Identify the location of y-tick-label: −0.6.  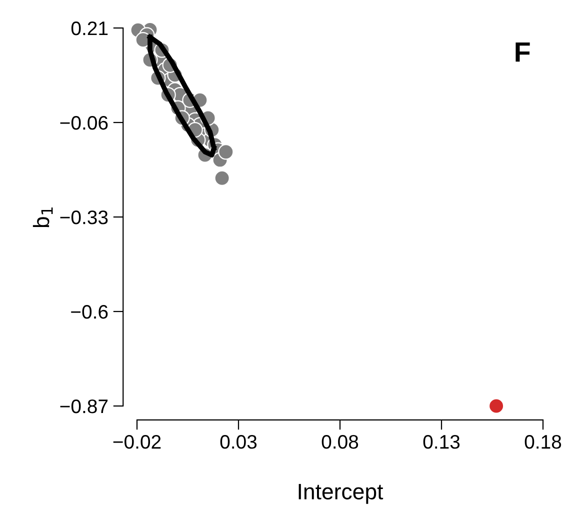
(89, 311).